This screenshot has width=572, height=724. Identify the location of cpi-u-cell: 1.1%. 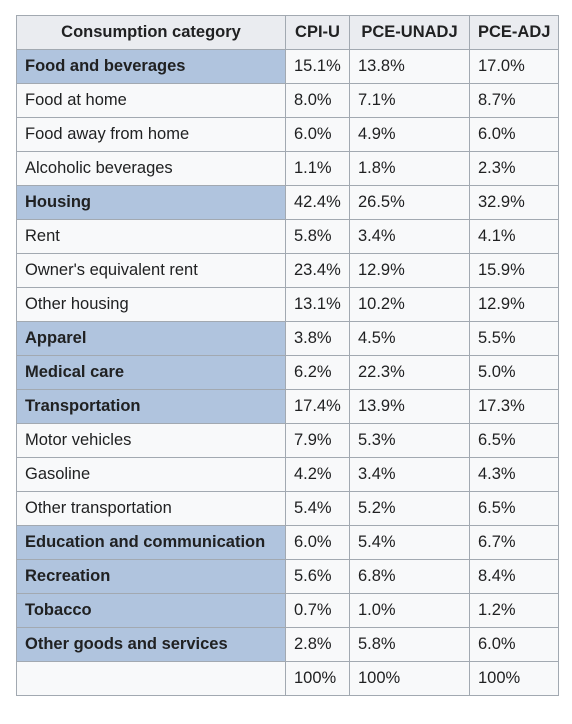
(317, 168).